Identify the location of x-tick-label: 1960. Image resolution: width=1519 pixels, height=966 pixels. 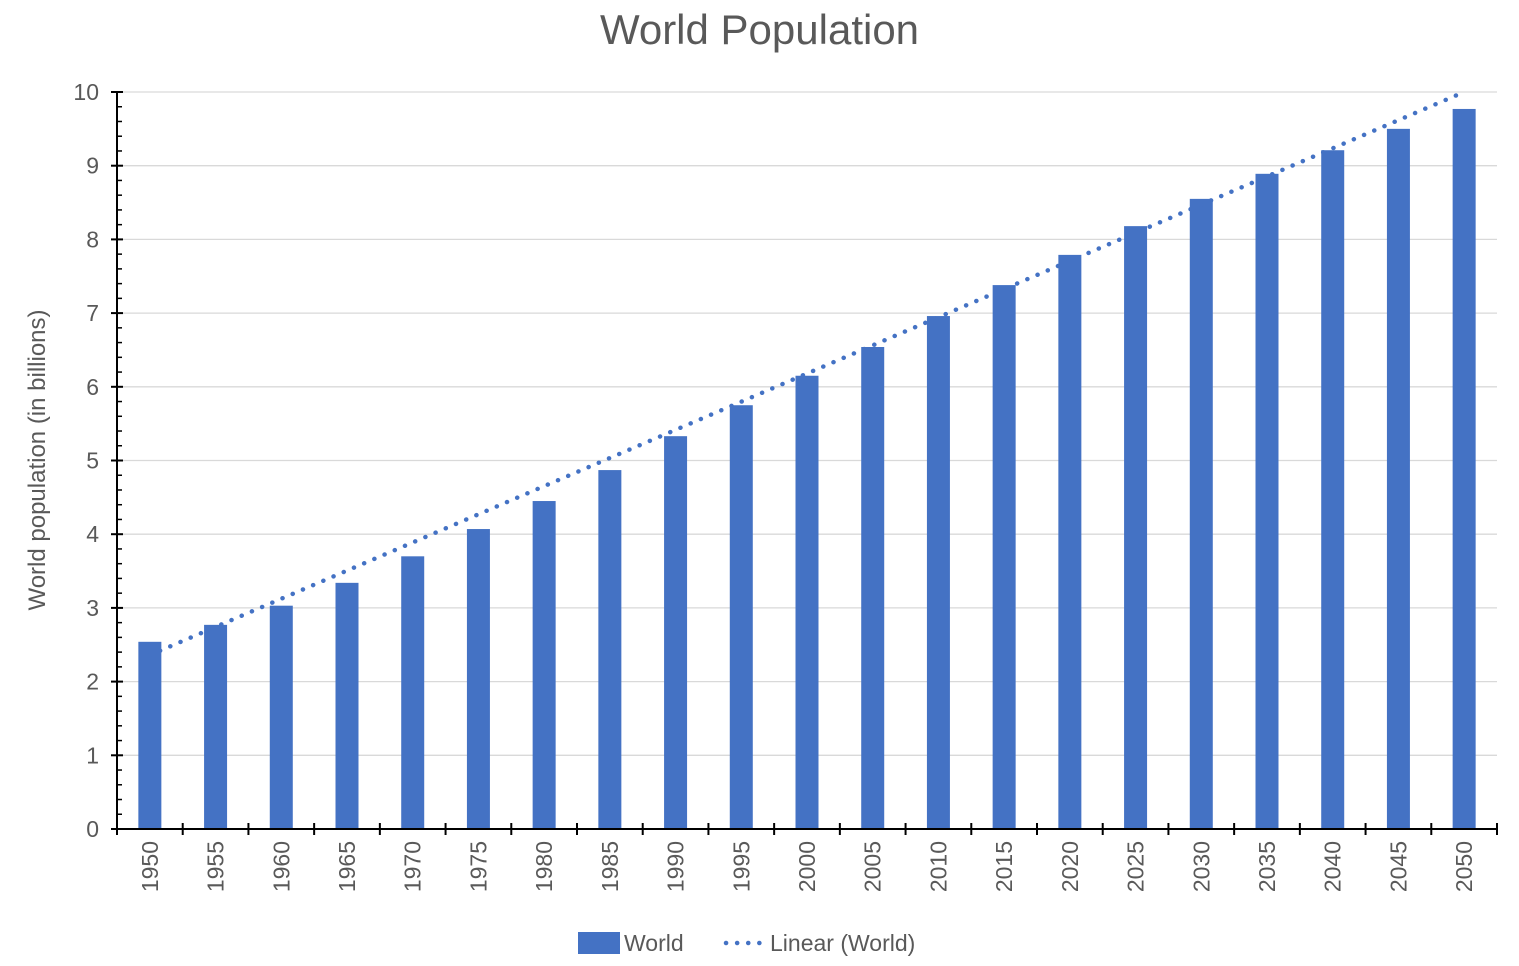
(281, 866).